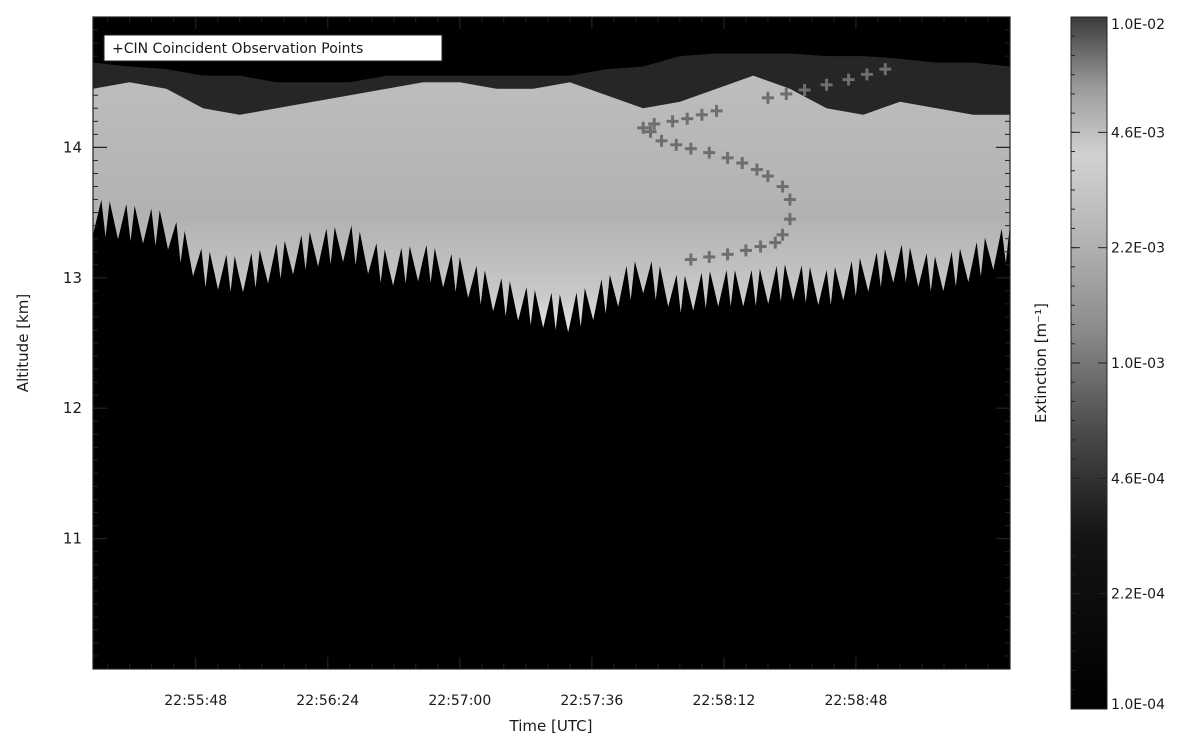  I want to click on y-tick-label: 14, so click(72, 147).